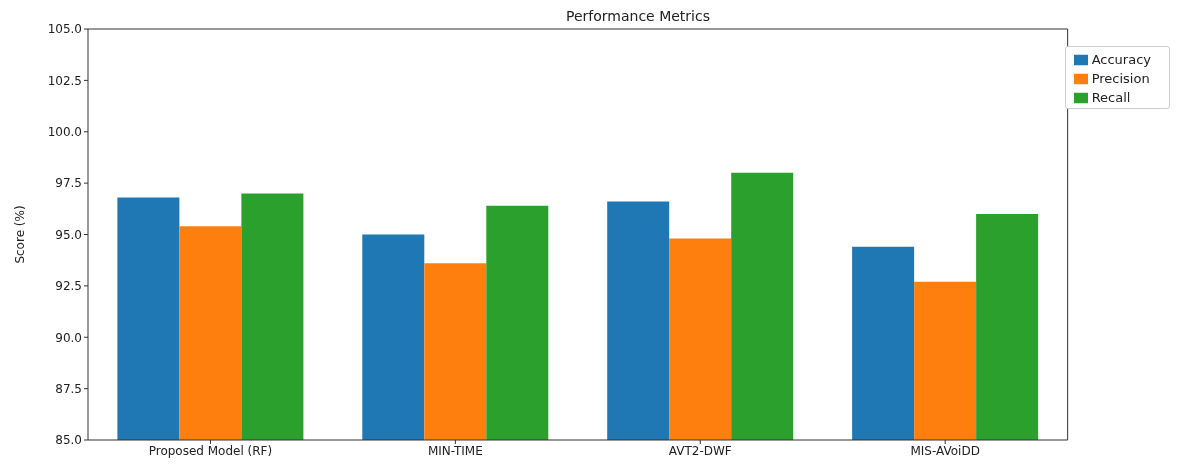 The height and width of the screenshot is (465, 1186). Describe the element at coordinates (455, 450) in the screenshot. I see `x-tick-label: MIN-TIME` at that location.